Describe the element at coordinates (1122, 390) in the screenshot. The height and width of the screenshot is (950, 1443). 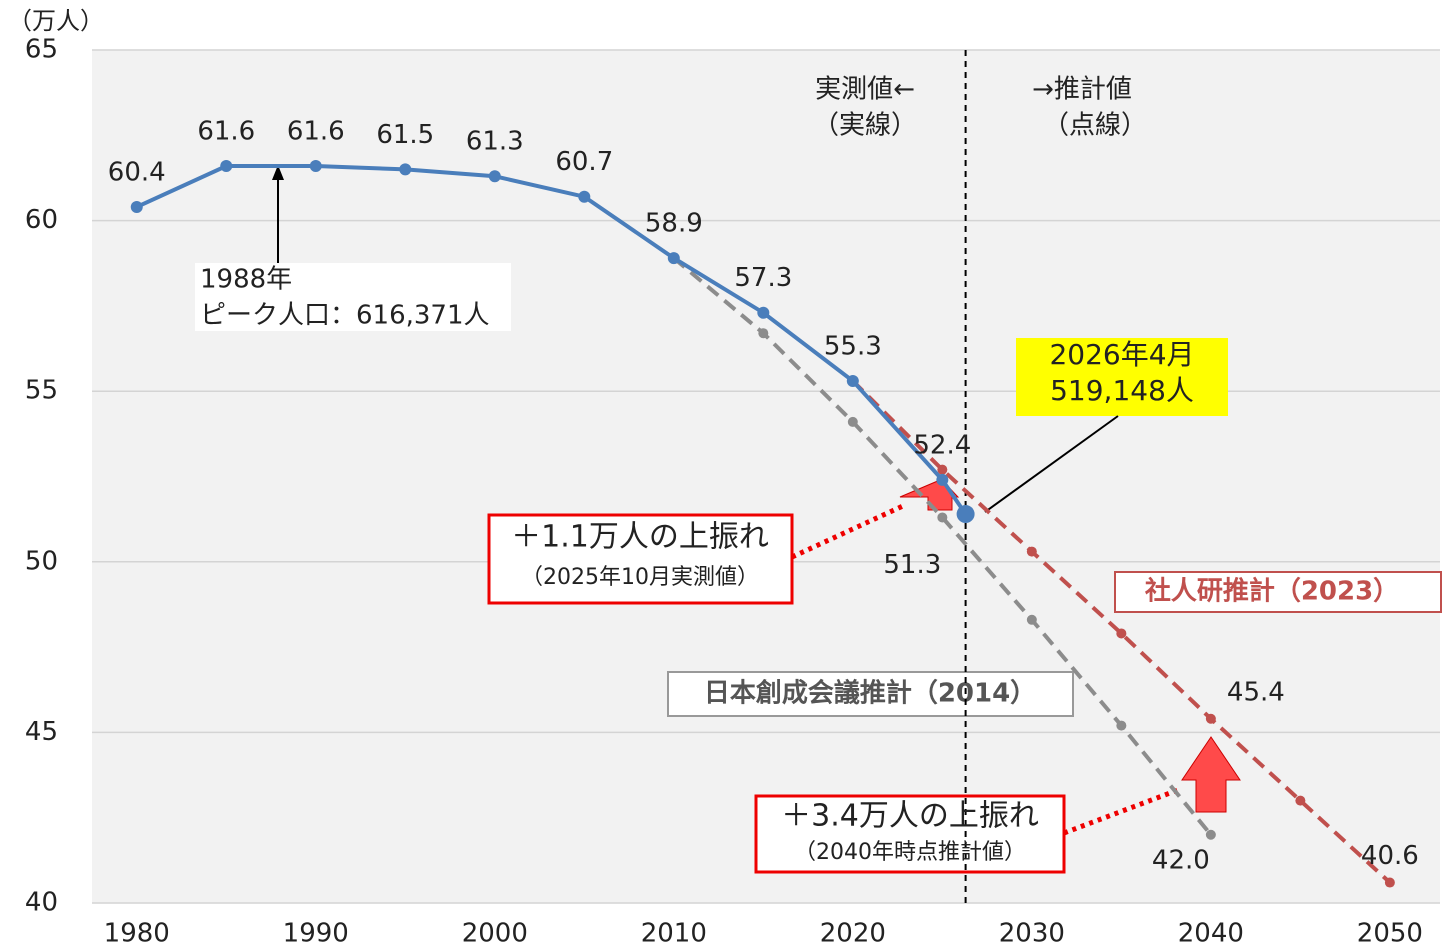
I see `annotation: 519,148人` at that location.